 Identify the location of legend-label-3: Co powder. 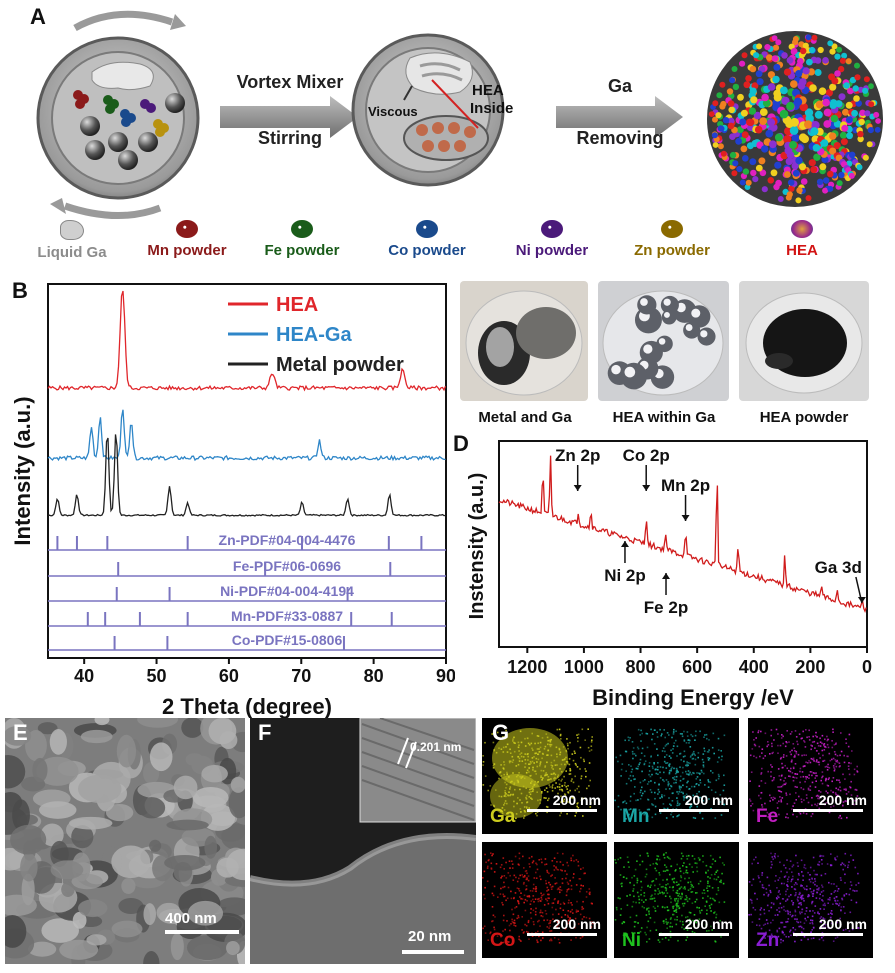
(427, 250).